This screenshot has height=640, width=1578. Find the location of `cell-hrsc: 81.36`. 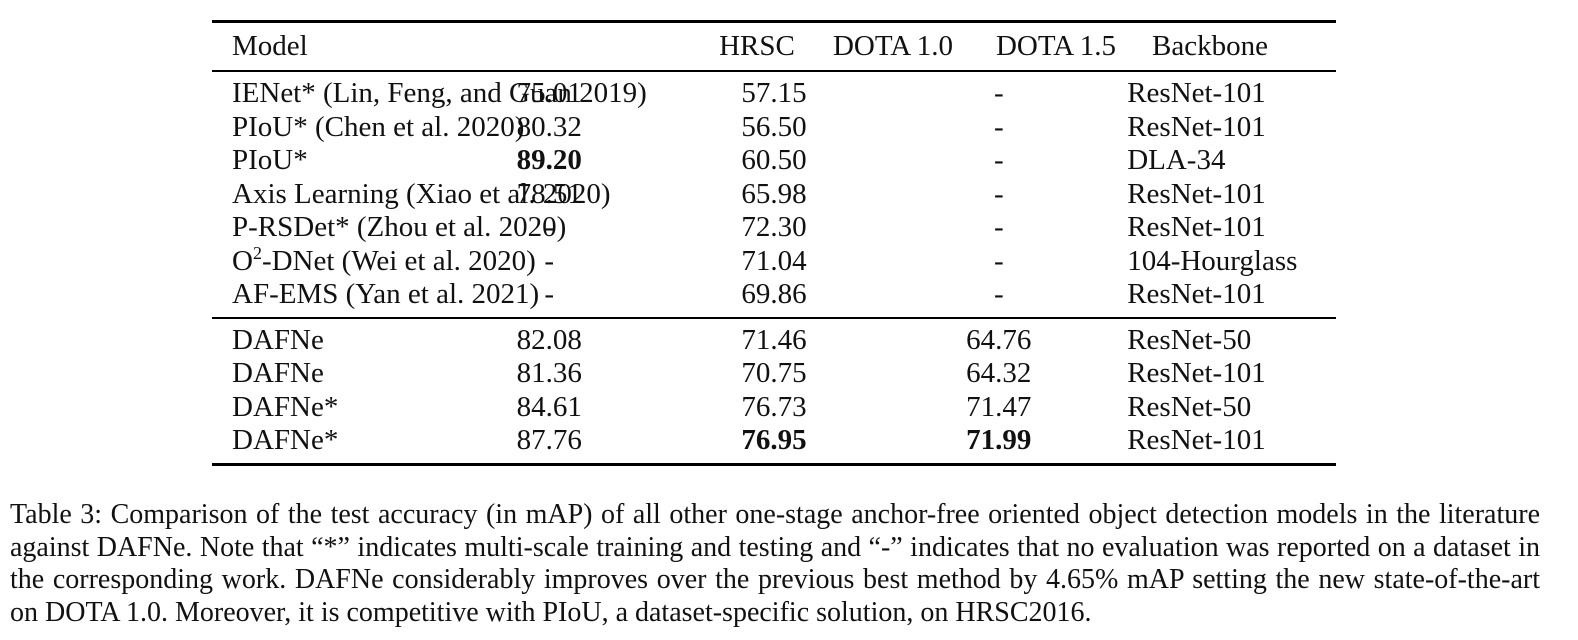

cell-hrsc: 81.36 is located at coordinates (549, 373).